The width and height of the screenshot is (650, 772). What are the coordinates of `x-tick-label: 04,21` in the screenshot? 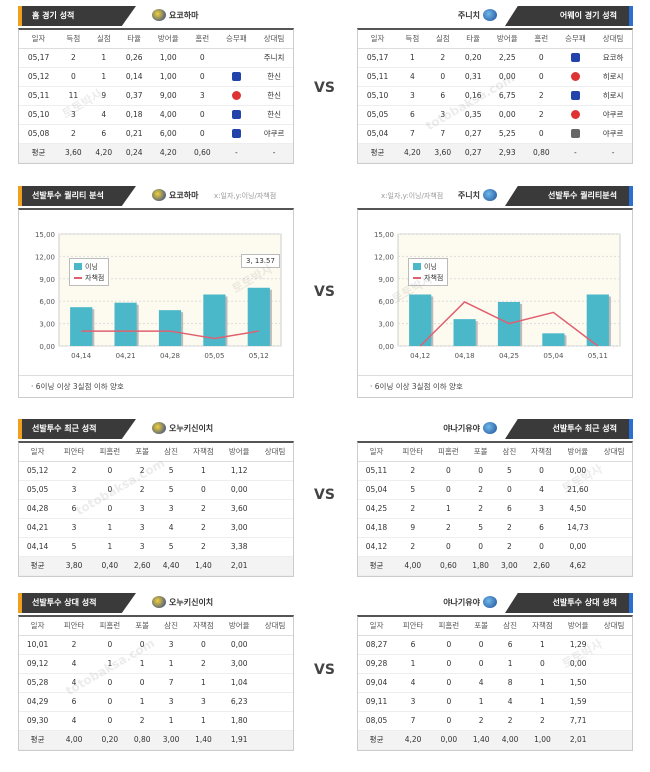 It's located at (126, 356).